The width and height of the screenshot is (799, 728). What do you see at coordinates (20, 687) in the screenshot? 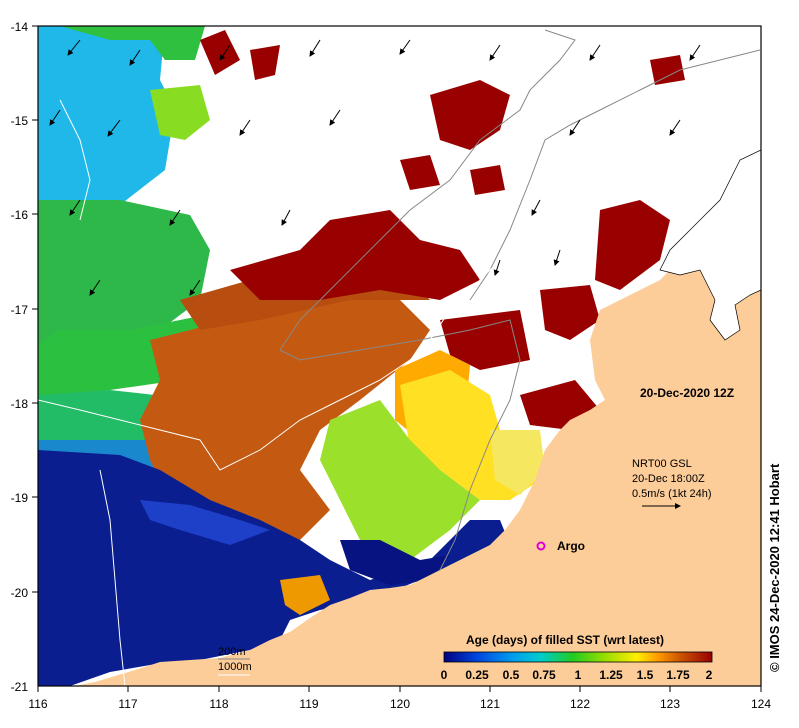
I see `y-tick-label: -21` at bounding box center [20, 687].